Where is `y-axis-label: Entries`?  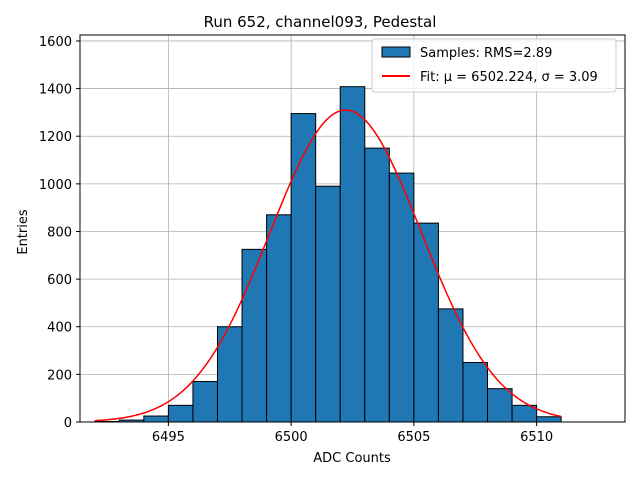
y-axis-label: Entries is located at coordinates (23, 232).